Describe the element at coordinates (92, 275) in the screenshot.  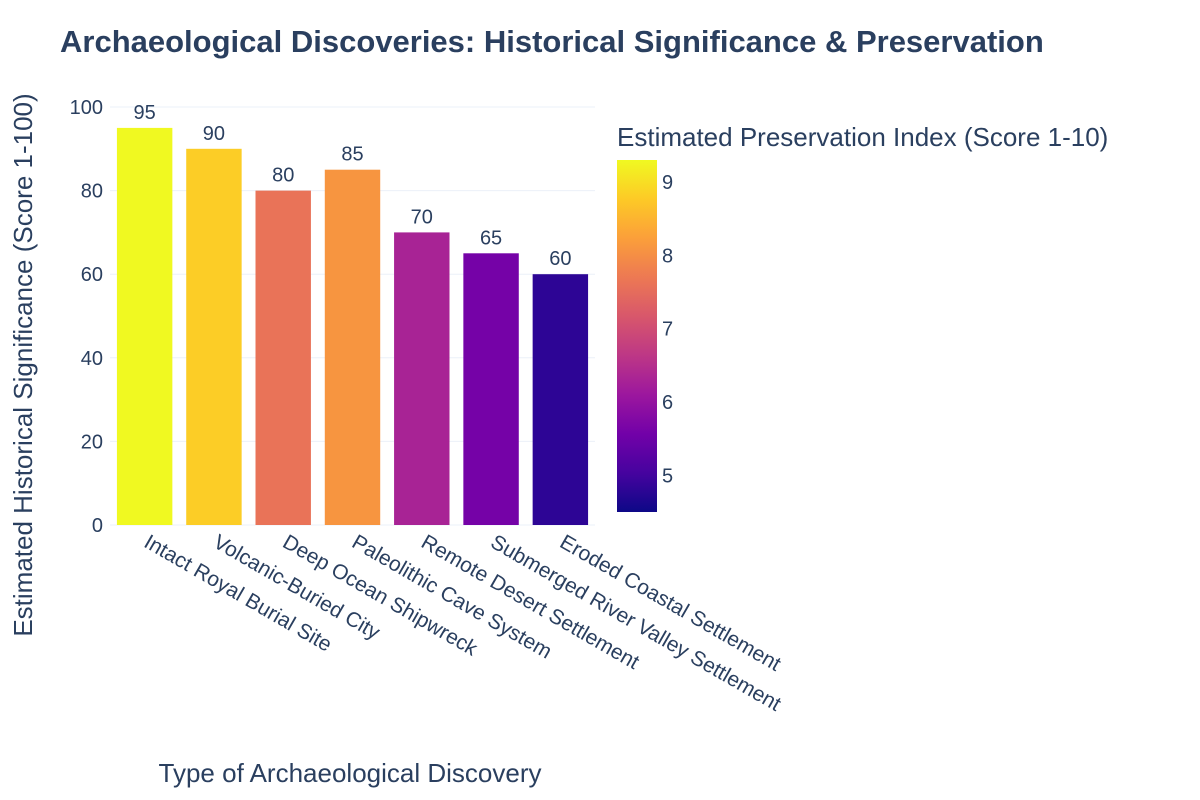
I see `y-tick-label: 60` at that location.